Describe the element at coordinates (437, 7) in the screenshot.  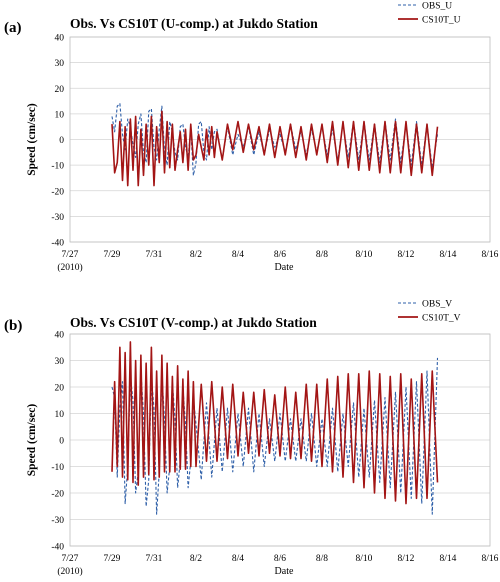
I see `legend-label: OBS_U` at that location.